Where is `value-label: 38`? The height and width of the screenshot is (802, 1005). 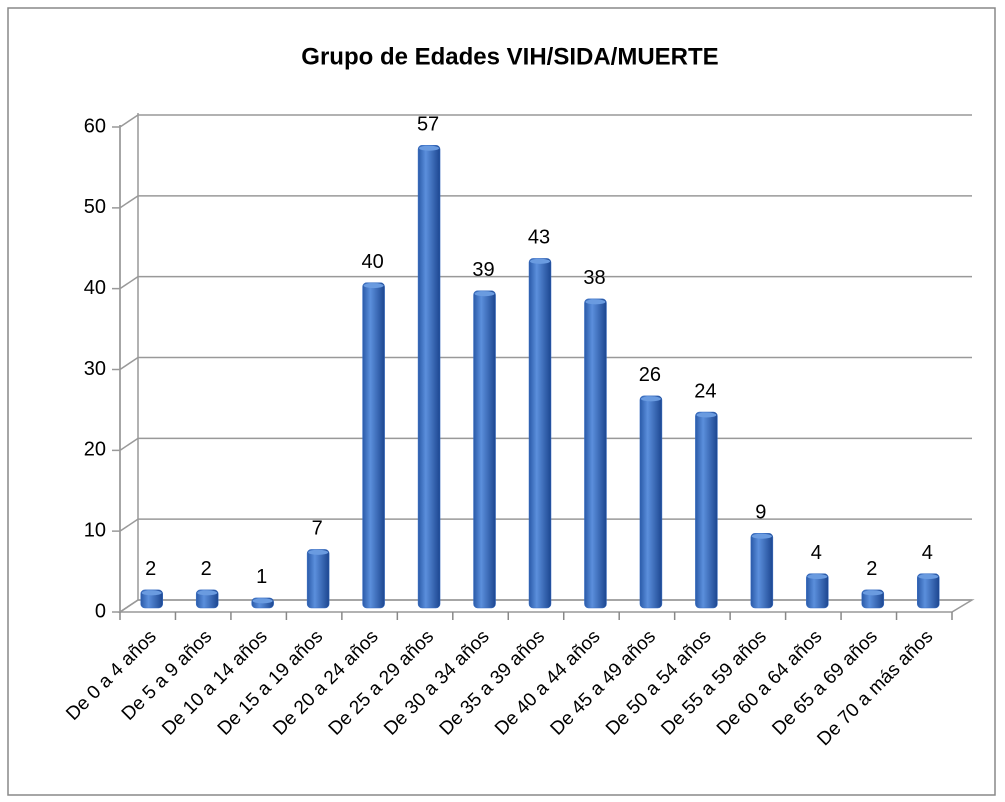
value-label: 38 is located at coordinates (594, 278).